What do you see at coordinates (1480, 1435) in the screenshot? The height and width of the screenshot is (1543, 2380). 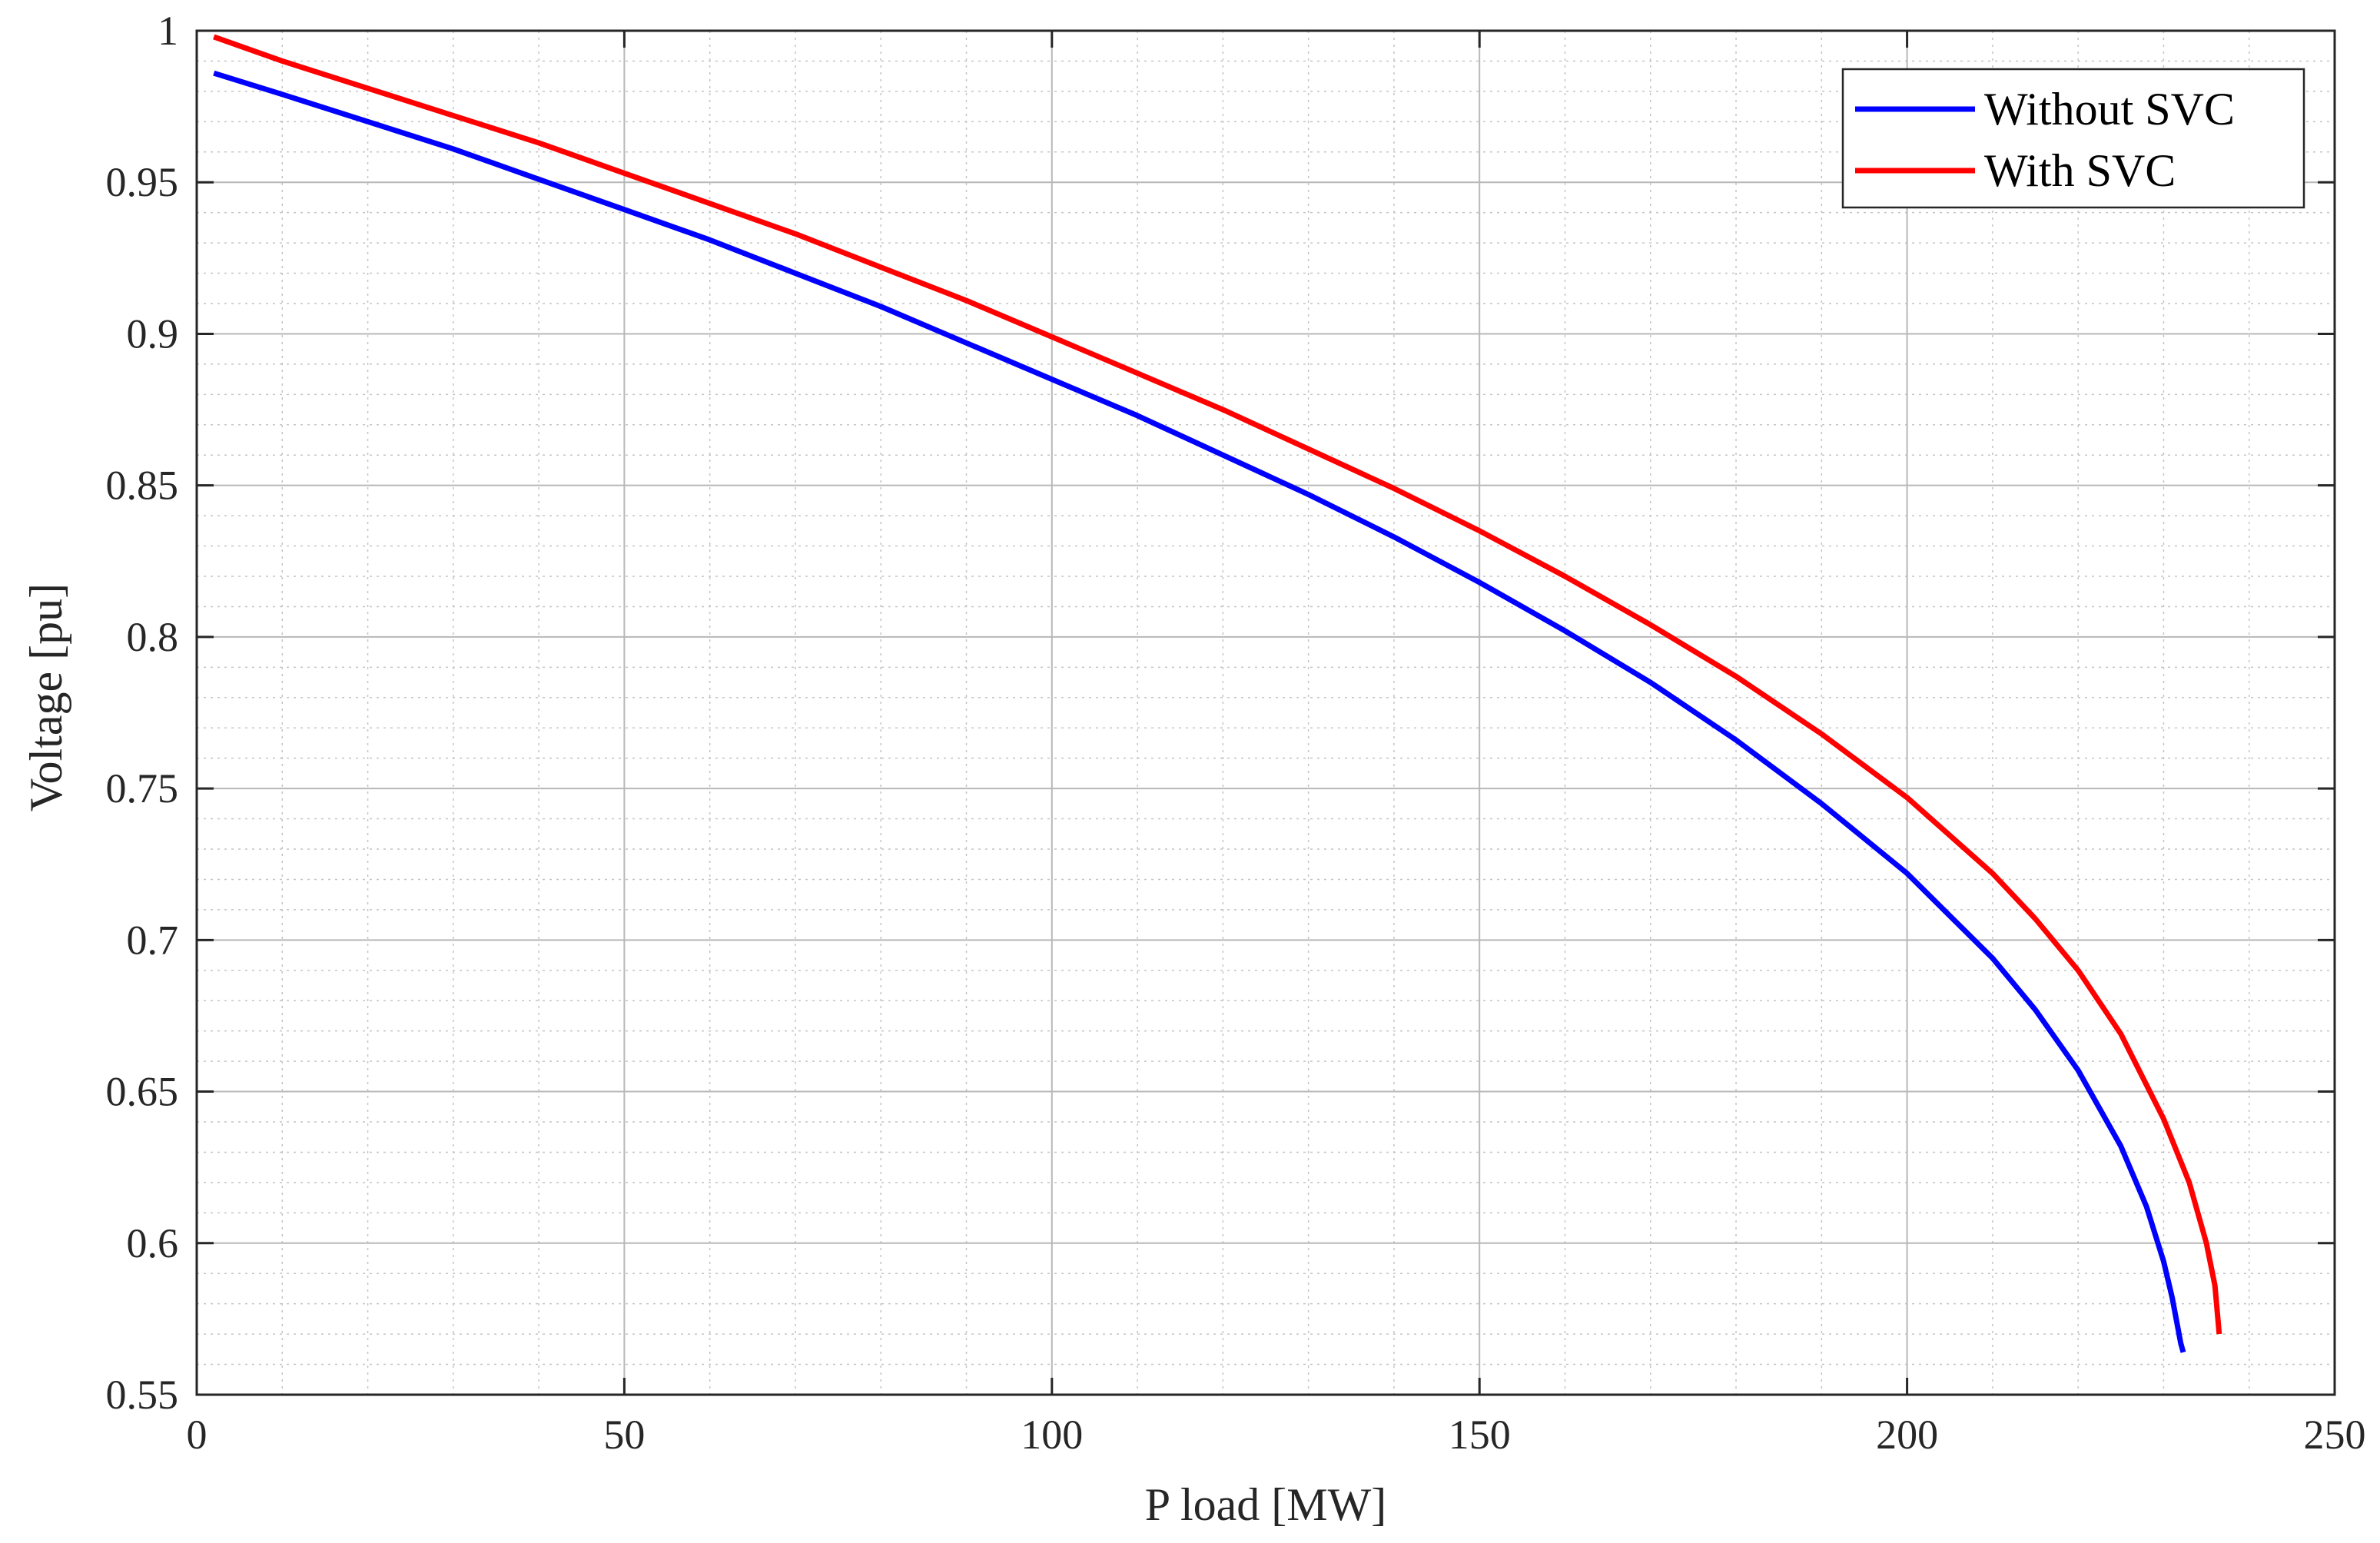 I see `x-tick-label: 150` at bounding box center [1480, 1435].